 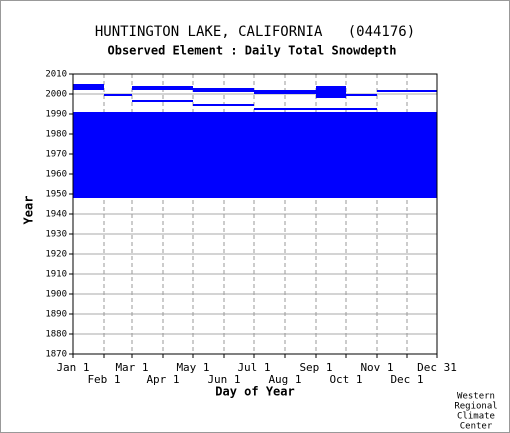 What do you see at coordinates (476, 397) in the screenshot?
I see `credit-line: Western` at bounding box center [476, 397].